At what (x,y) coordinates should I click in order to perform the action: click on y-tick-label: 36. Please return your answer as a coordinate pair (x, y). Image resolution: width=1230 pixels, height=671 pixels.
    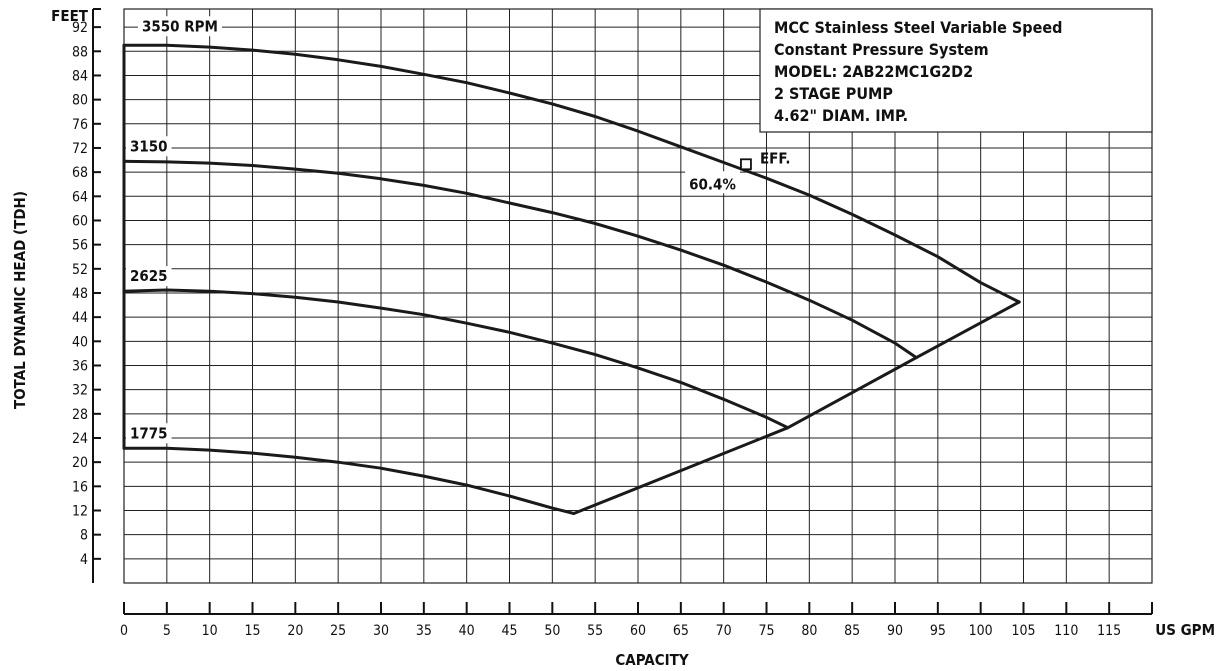
    Looking at the image, I should click on (80, 366).